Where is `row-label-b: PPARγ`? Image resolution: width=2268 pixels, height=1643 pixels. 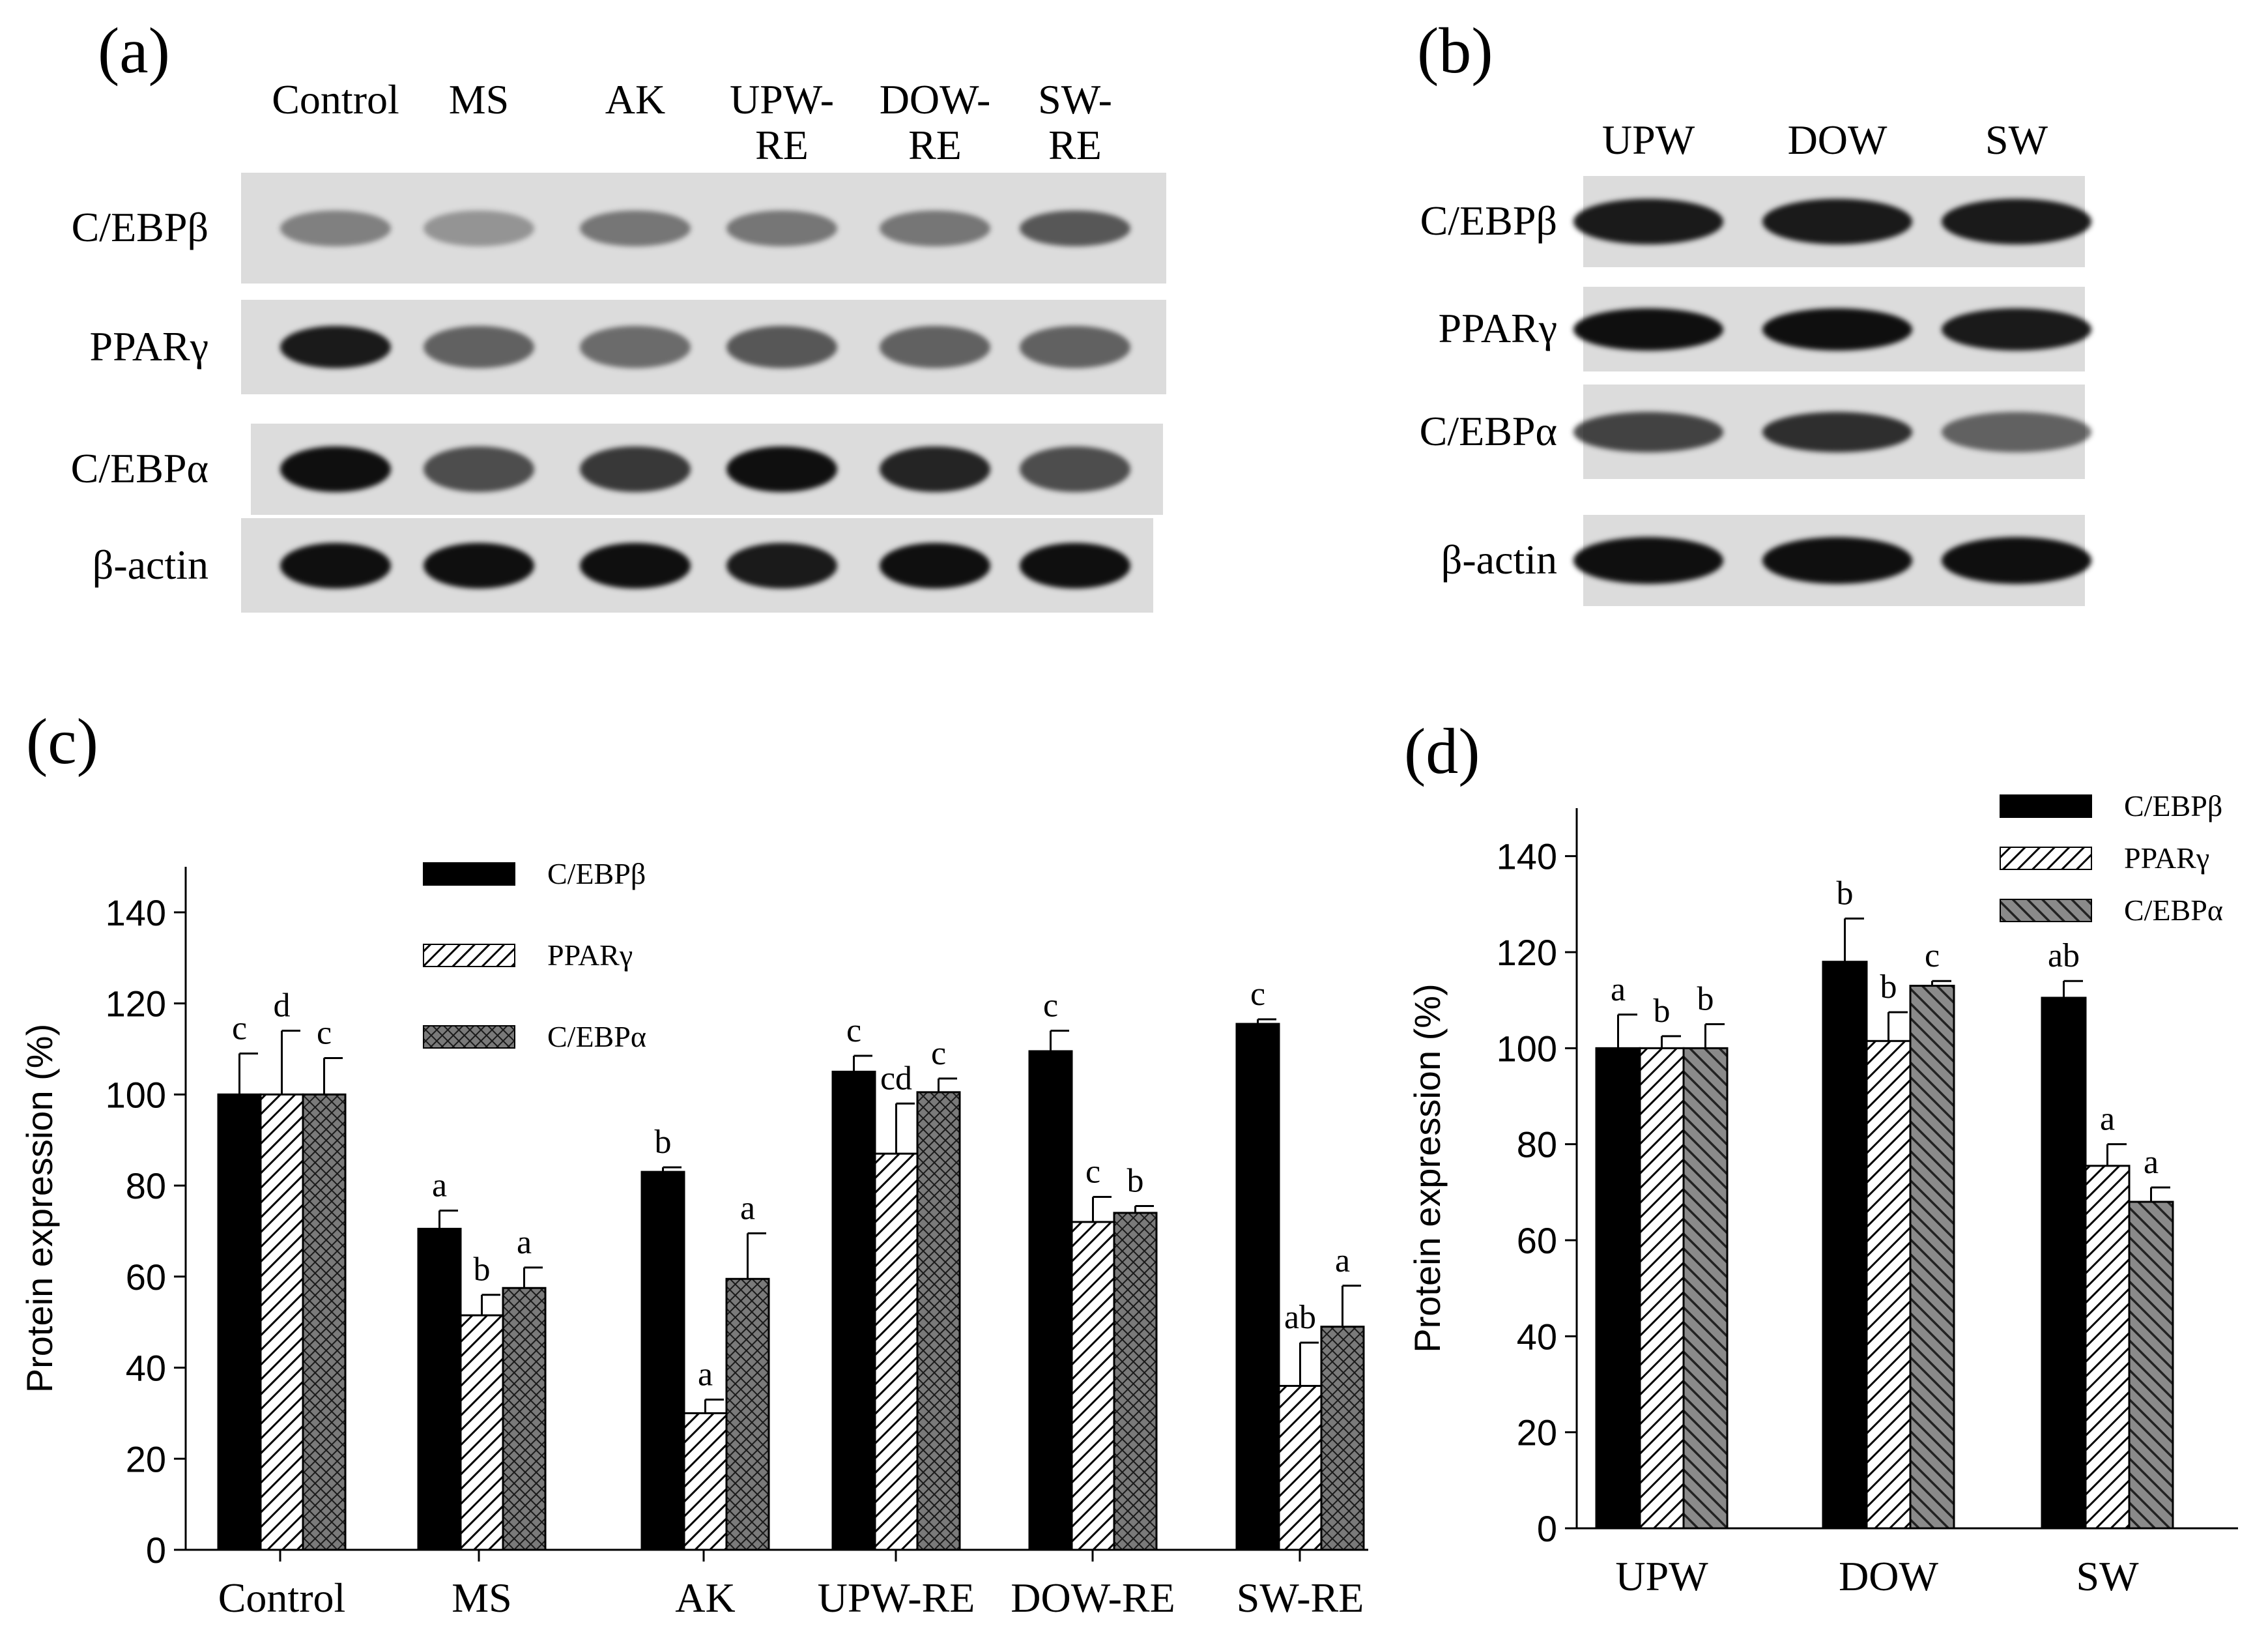 row-label-b: PPARγ is located at coordinates (1498, 328).